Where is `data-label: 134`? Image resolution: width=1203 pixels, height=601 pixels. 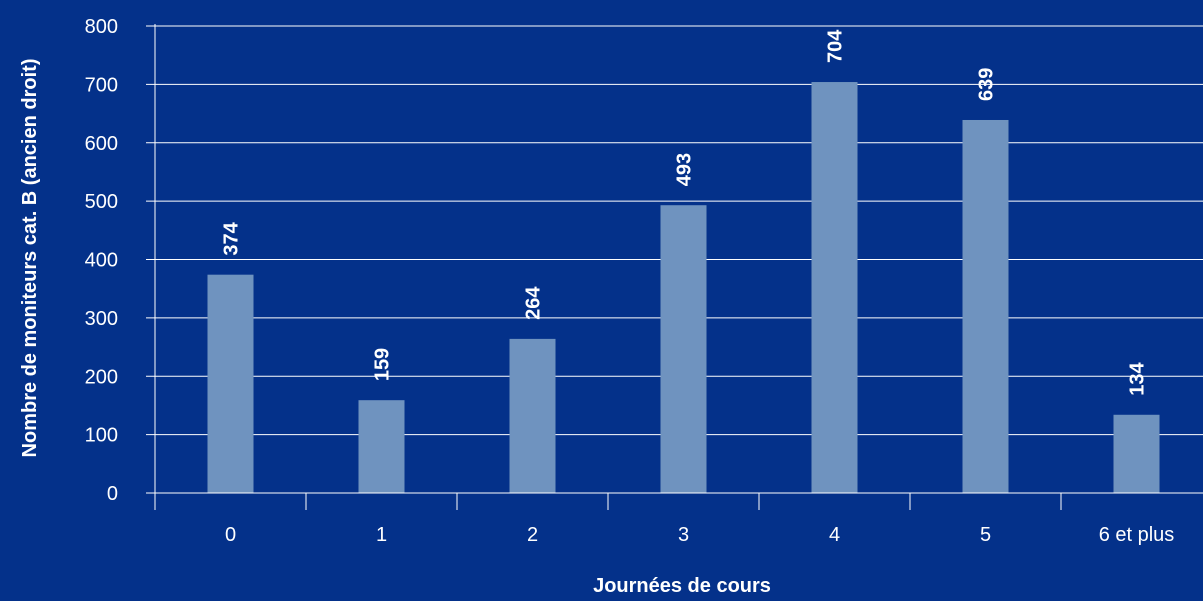 data-label: 134 is located at coordinates (1138, 379).